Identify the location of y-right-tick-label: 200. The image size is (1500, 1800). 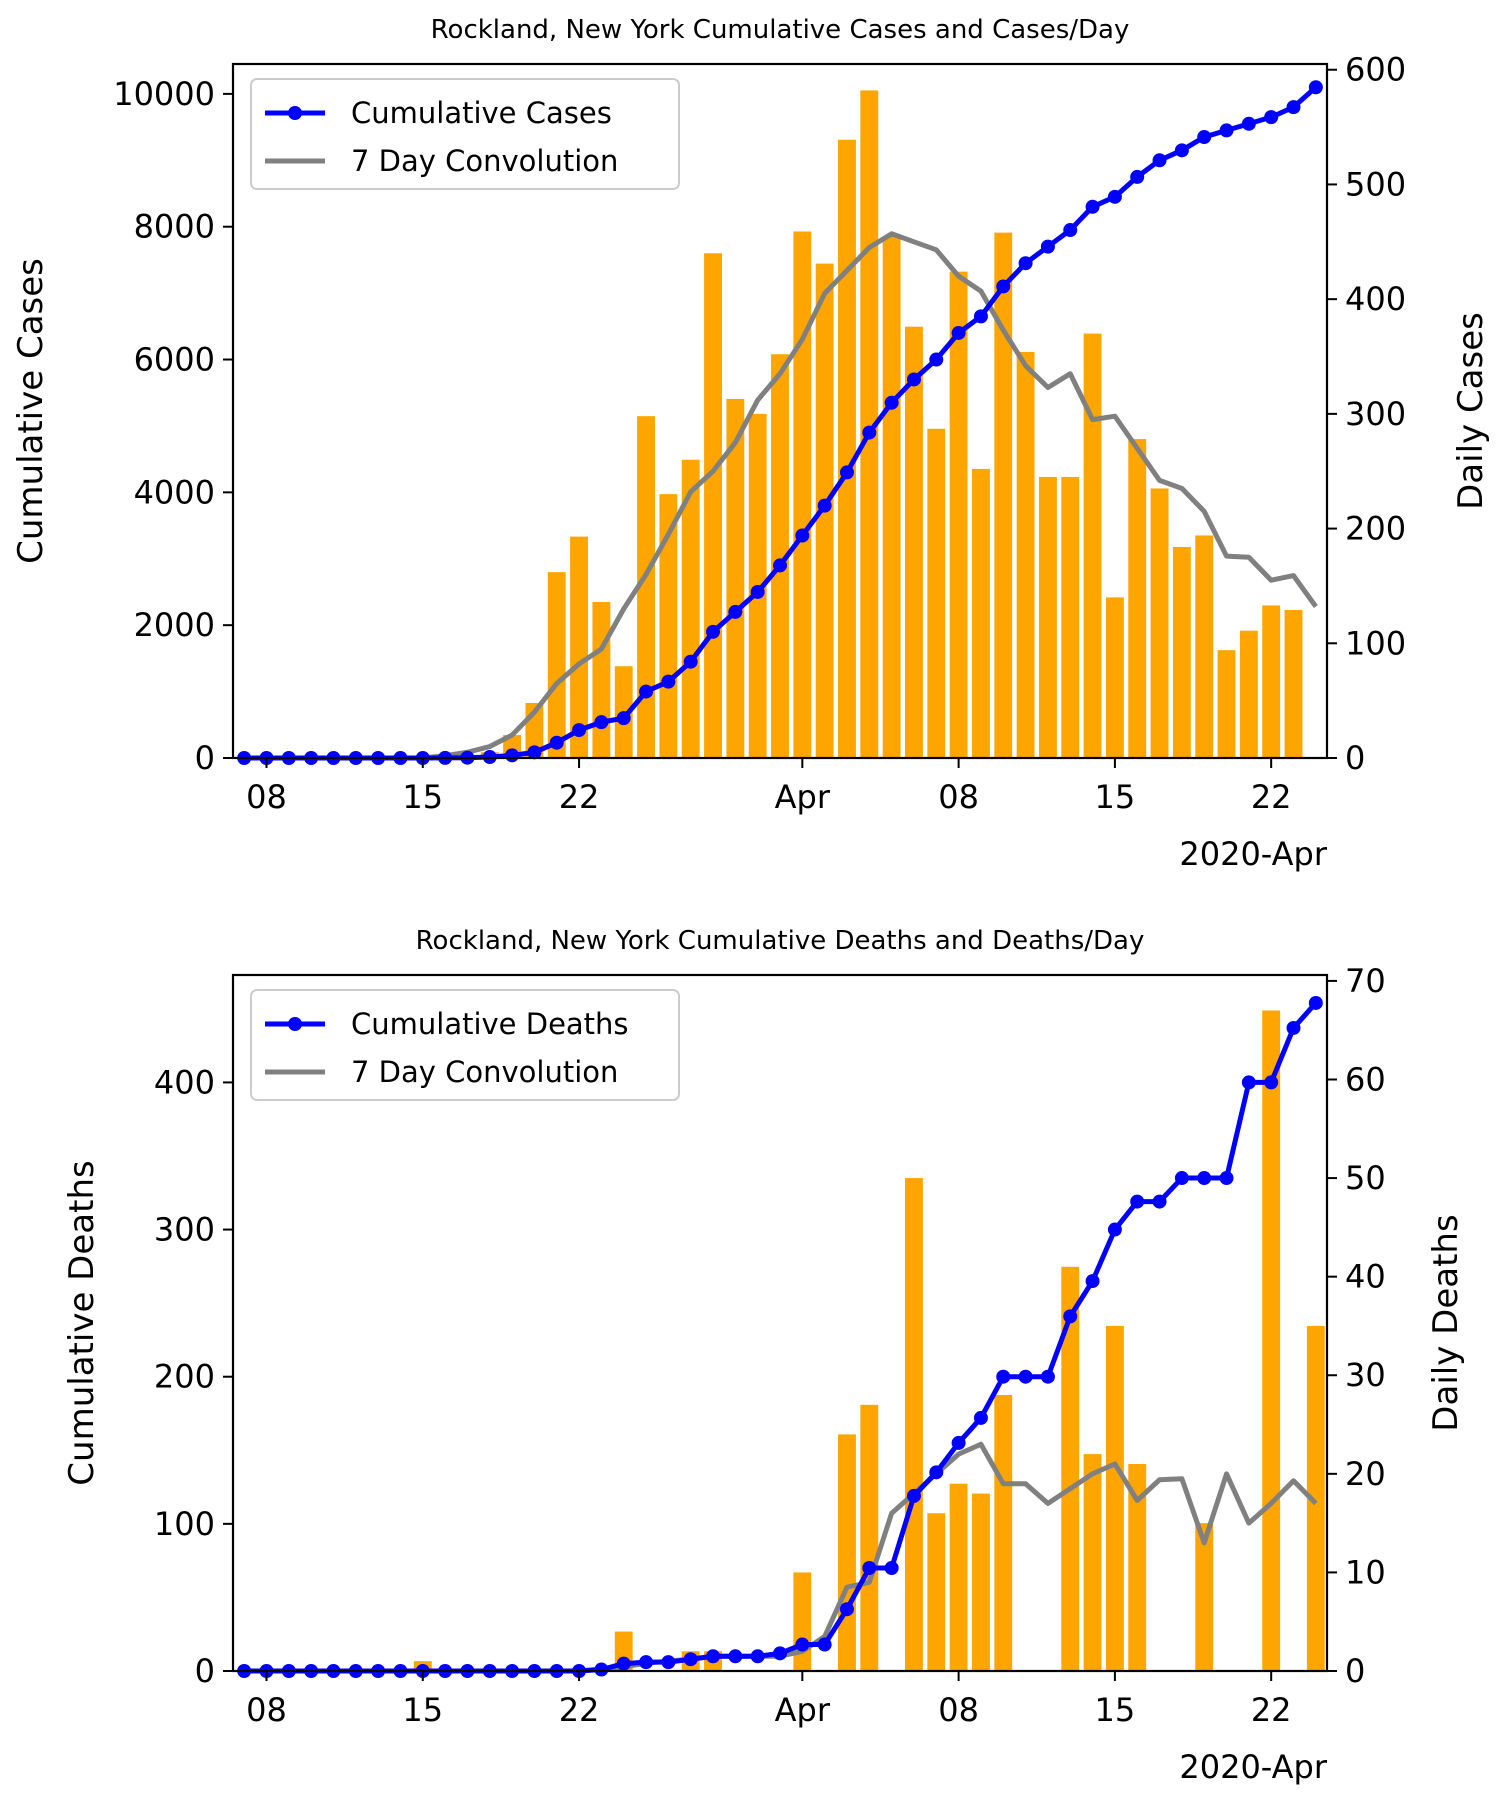
(1375, 529).